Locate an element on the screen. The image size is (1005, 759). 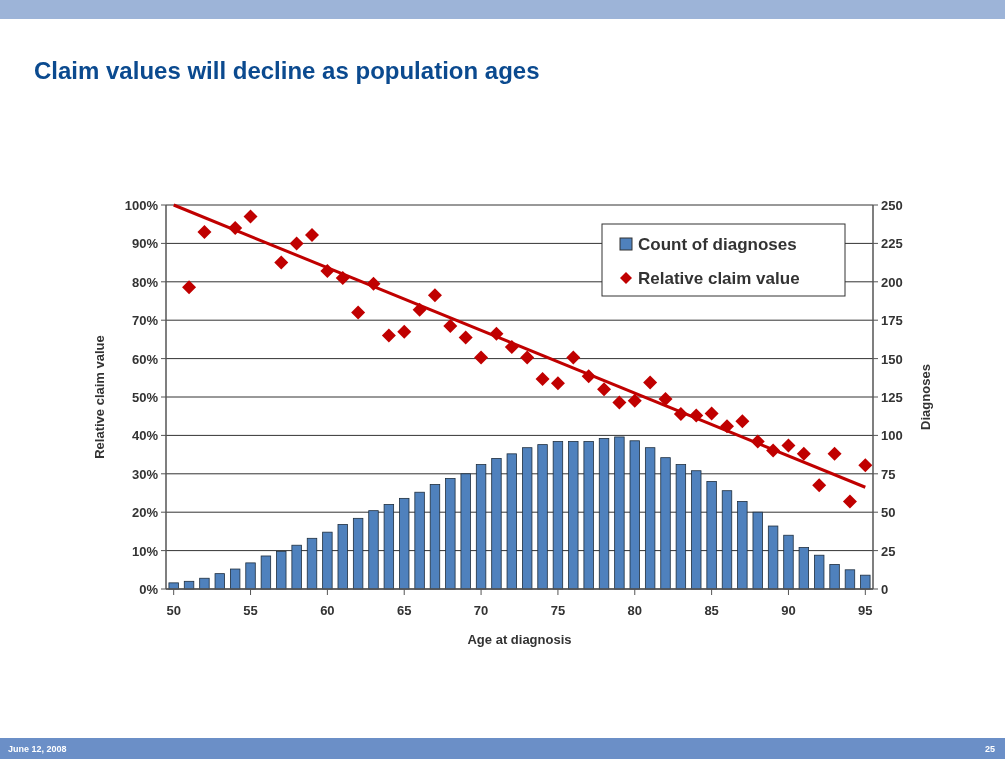
x-tick-label: 70 is located at coordinates (481, 610).